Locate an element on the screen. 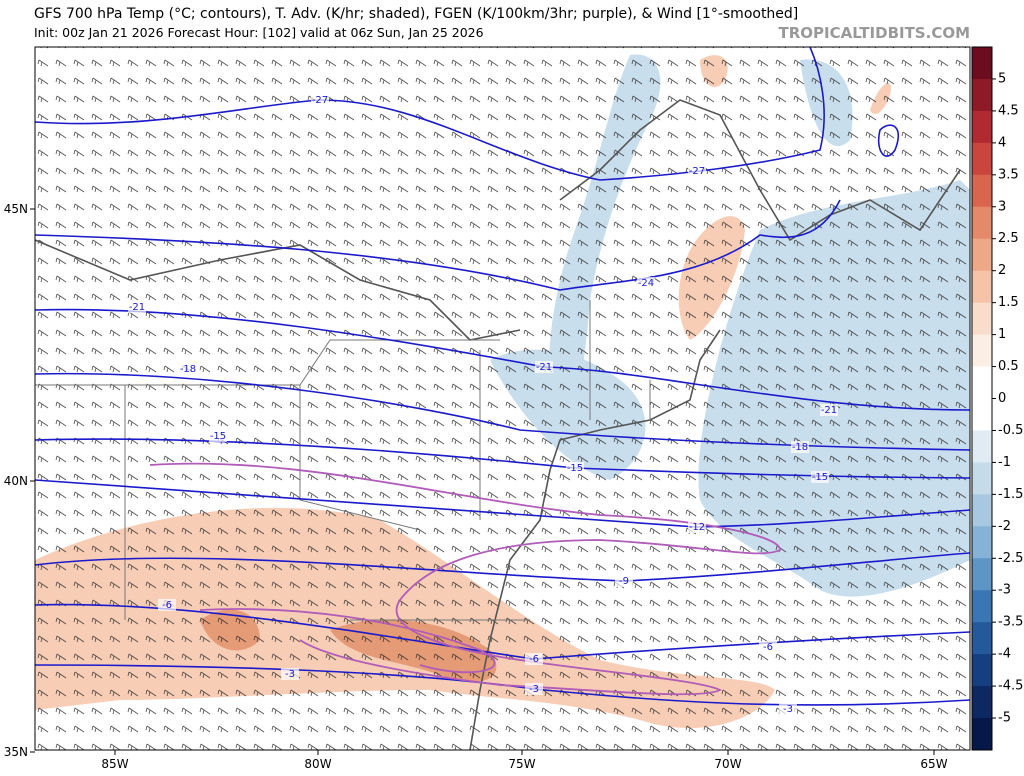 The width and height of the screenshot is (1024, 776). contour-label: -24 is located at coordinates (646, 283).